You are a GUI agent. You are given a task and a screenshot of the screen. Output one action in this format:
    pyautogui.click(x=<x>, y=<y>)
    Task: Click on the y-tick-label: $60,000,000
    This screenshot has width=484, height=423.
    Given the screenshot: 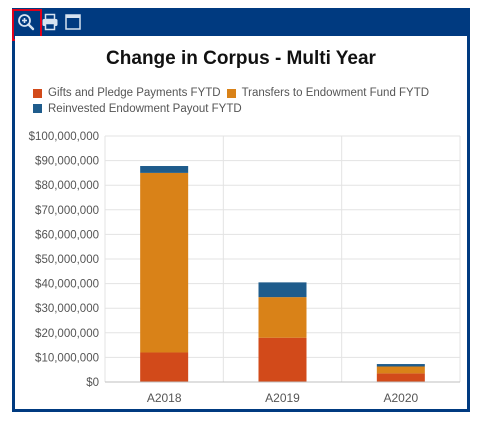 What is the action you would take?
    pyautogui.click(x=67, y=235)
    